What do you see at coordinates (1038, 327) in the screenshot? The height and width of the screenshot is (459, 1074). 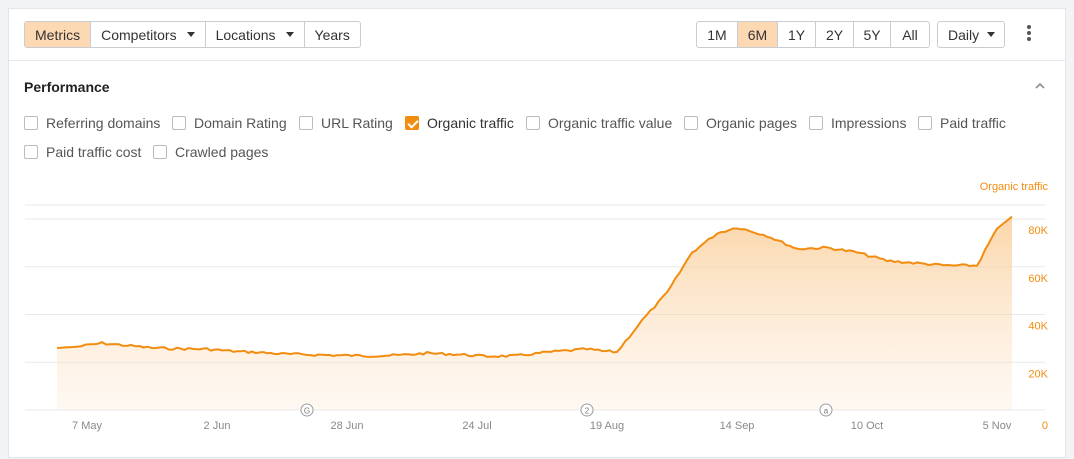 I see `y-tick-label: 40K` at bounding box center [1038, 327].